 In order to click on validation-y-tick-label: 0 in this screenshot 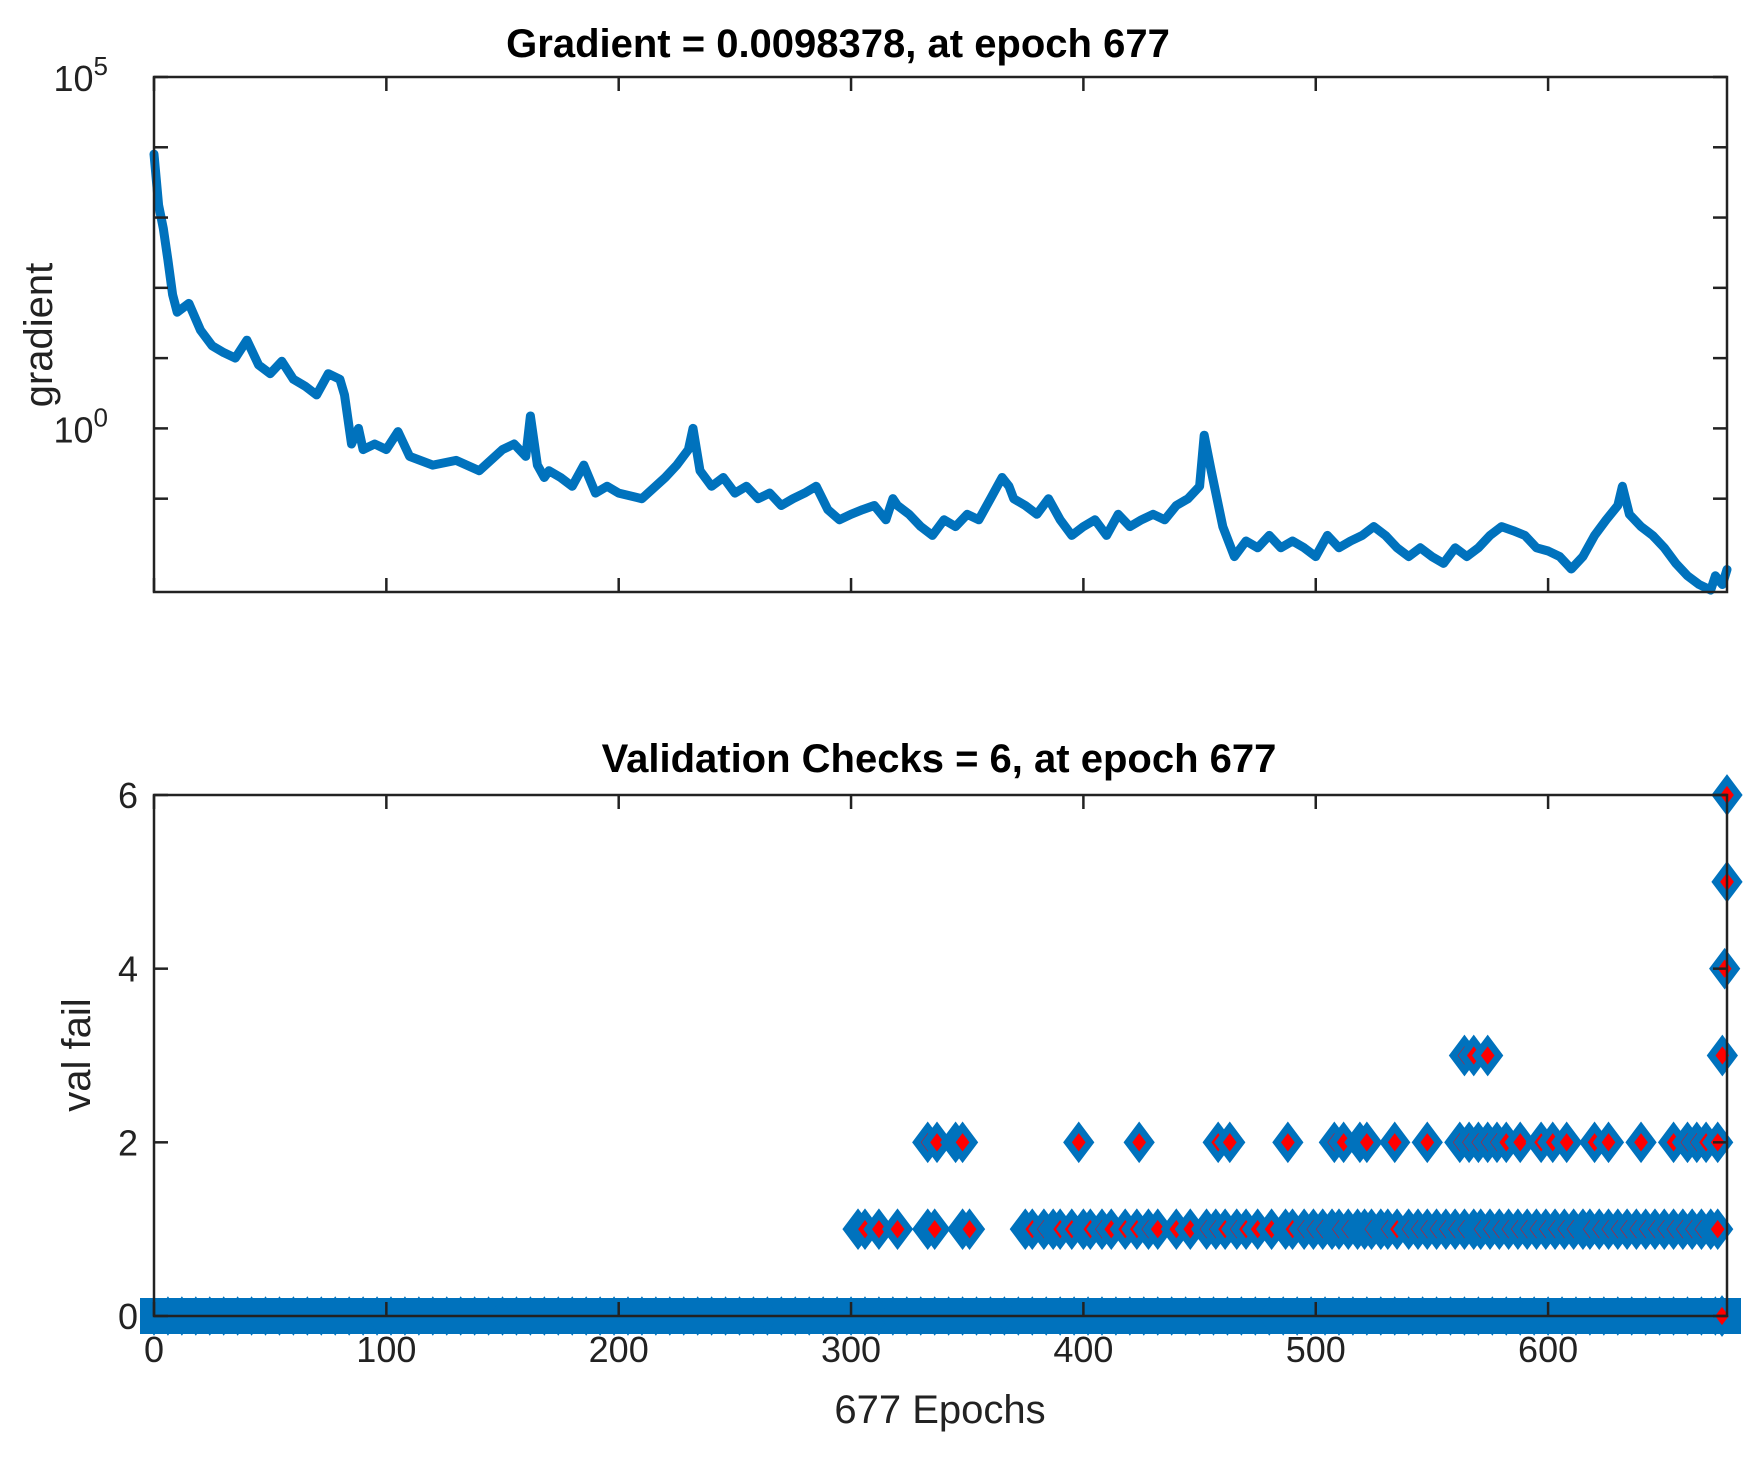, I will do `click(128, 1316)`.